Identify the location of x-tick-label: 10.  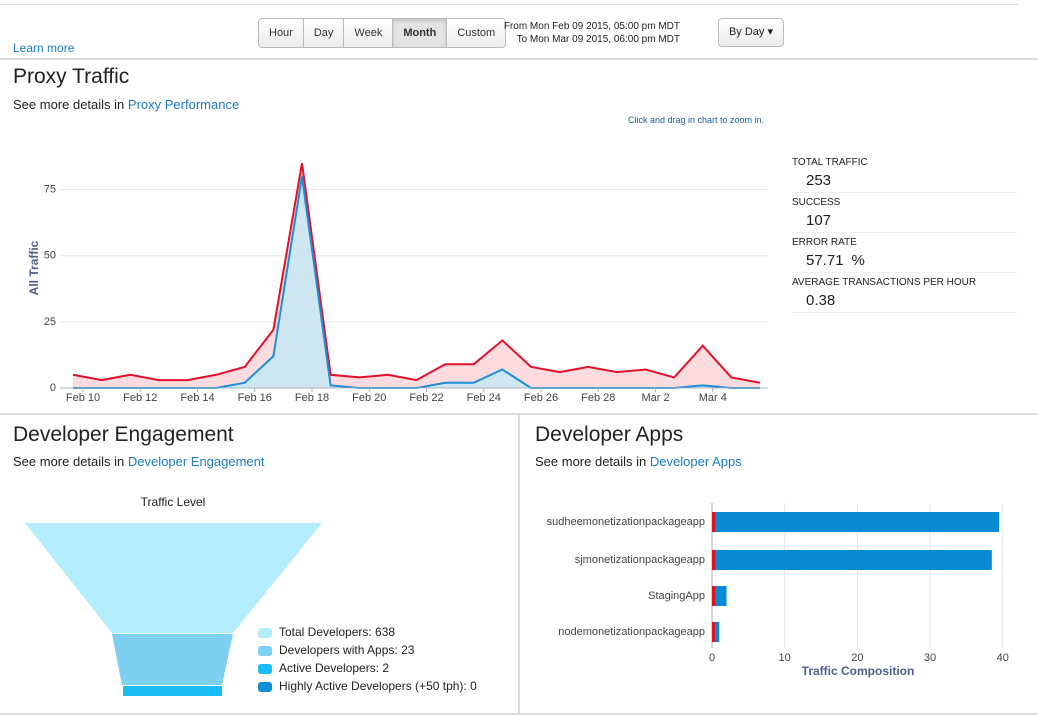
(785, 658).